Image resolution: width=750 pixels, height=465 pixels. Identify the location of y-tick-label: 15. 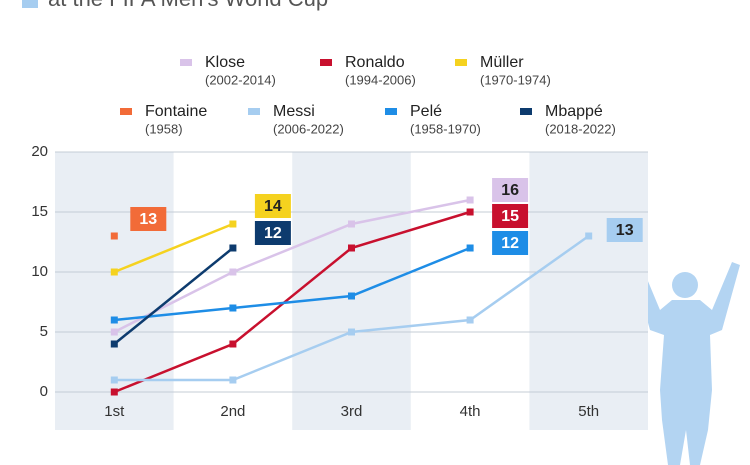
(39, 211).